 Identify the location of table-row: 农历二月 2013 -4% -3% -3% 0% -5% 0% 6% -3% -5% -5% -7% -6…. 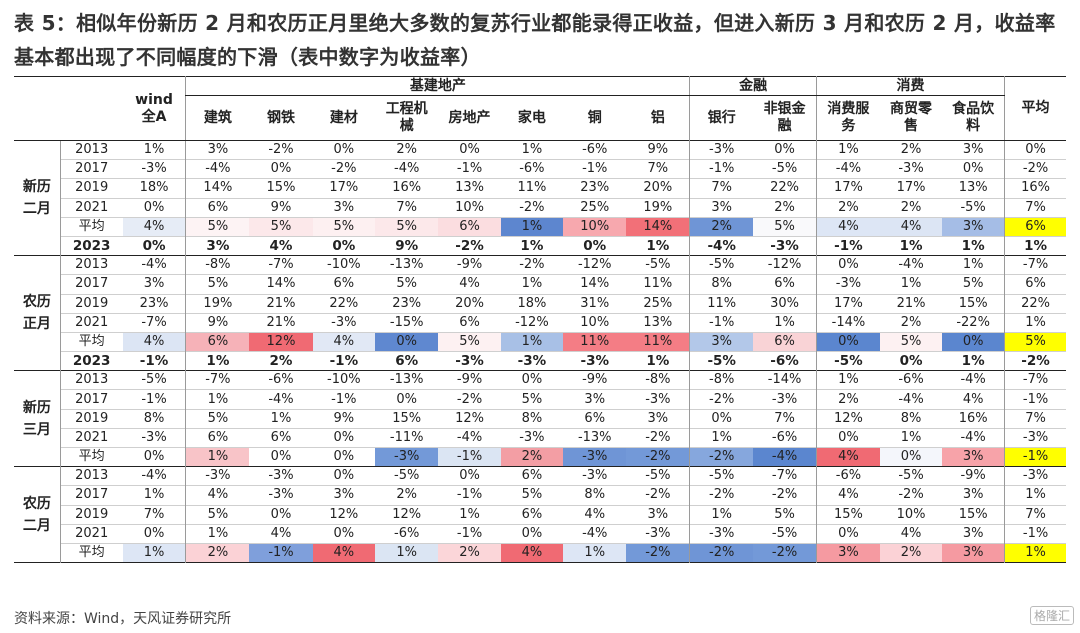
(540, 500).